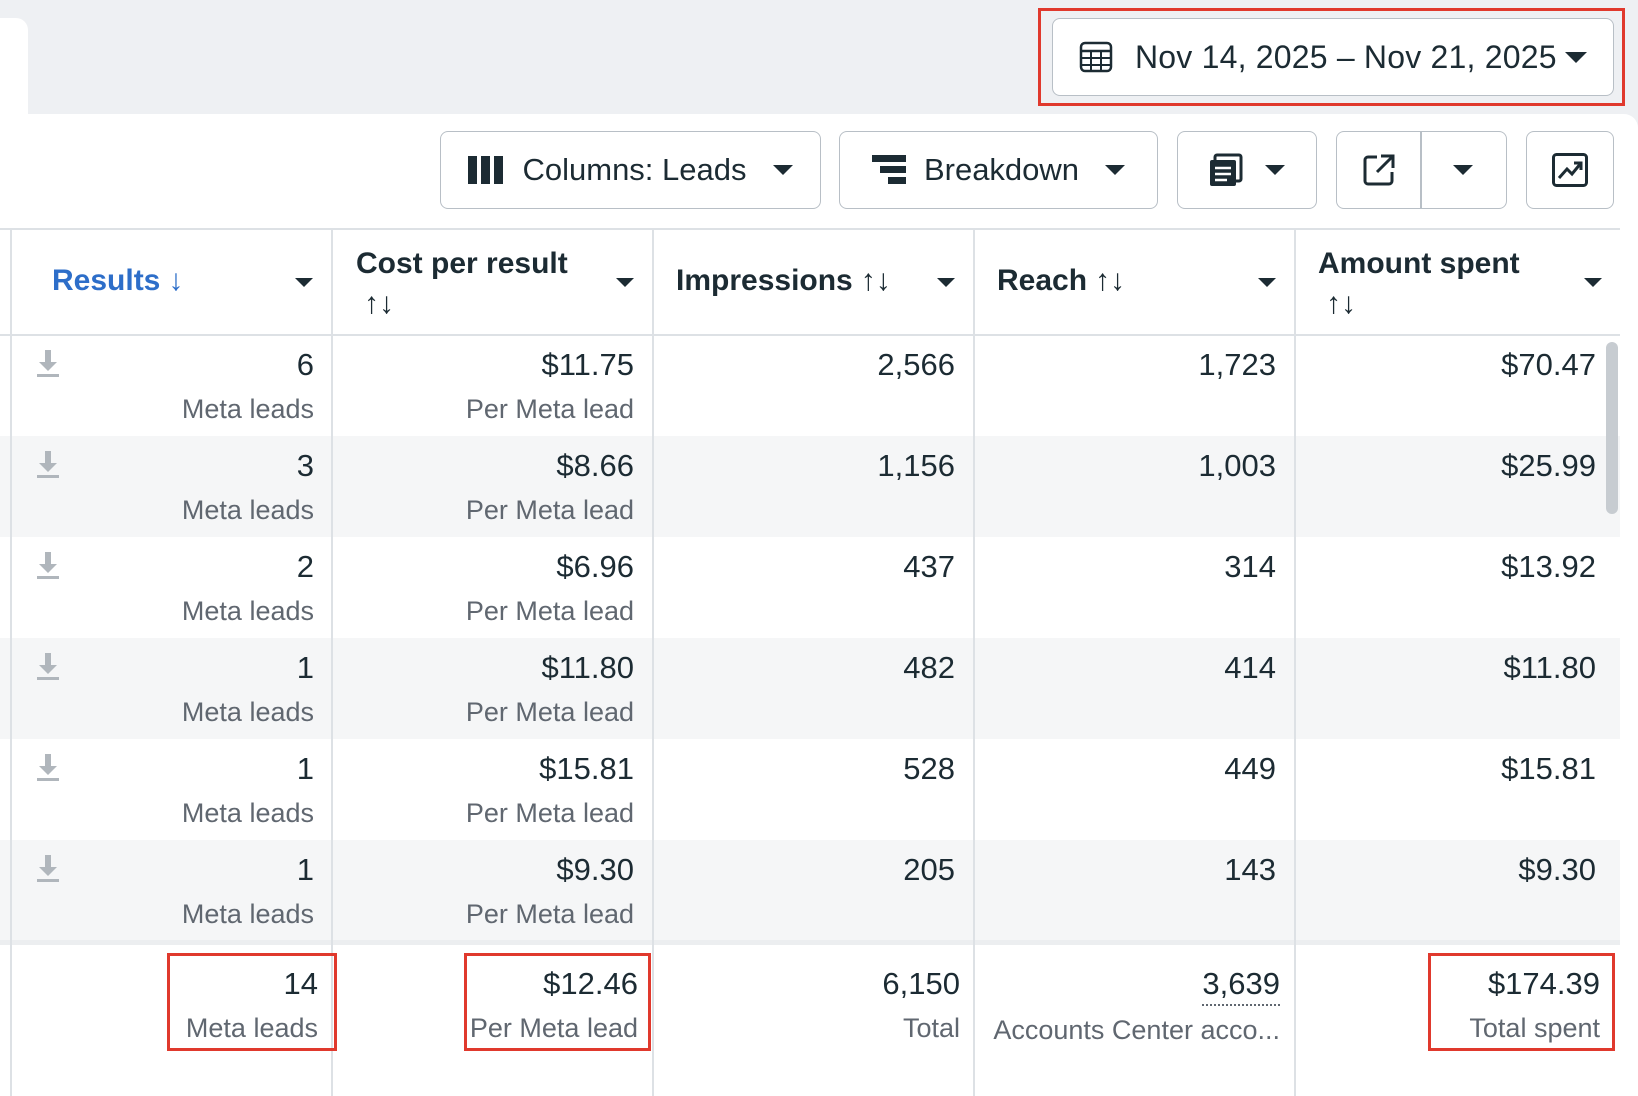 This screenshot has height=1096, width=1638. Describe the element at coordinates (921, 983) in the screenshot. I see `total-impressions-value: 6,150` at that location.